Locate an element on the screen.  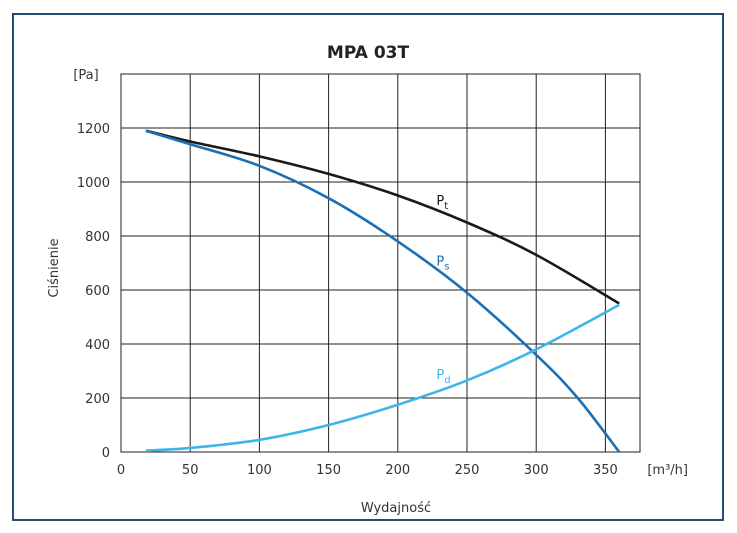
x-axis-label: Wydajność is located at coordinates (396, 508).